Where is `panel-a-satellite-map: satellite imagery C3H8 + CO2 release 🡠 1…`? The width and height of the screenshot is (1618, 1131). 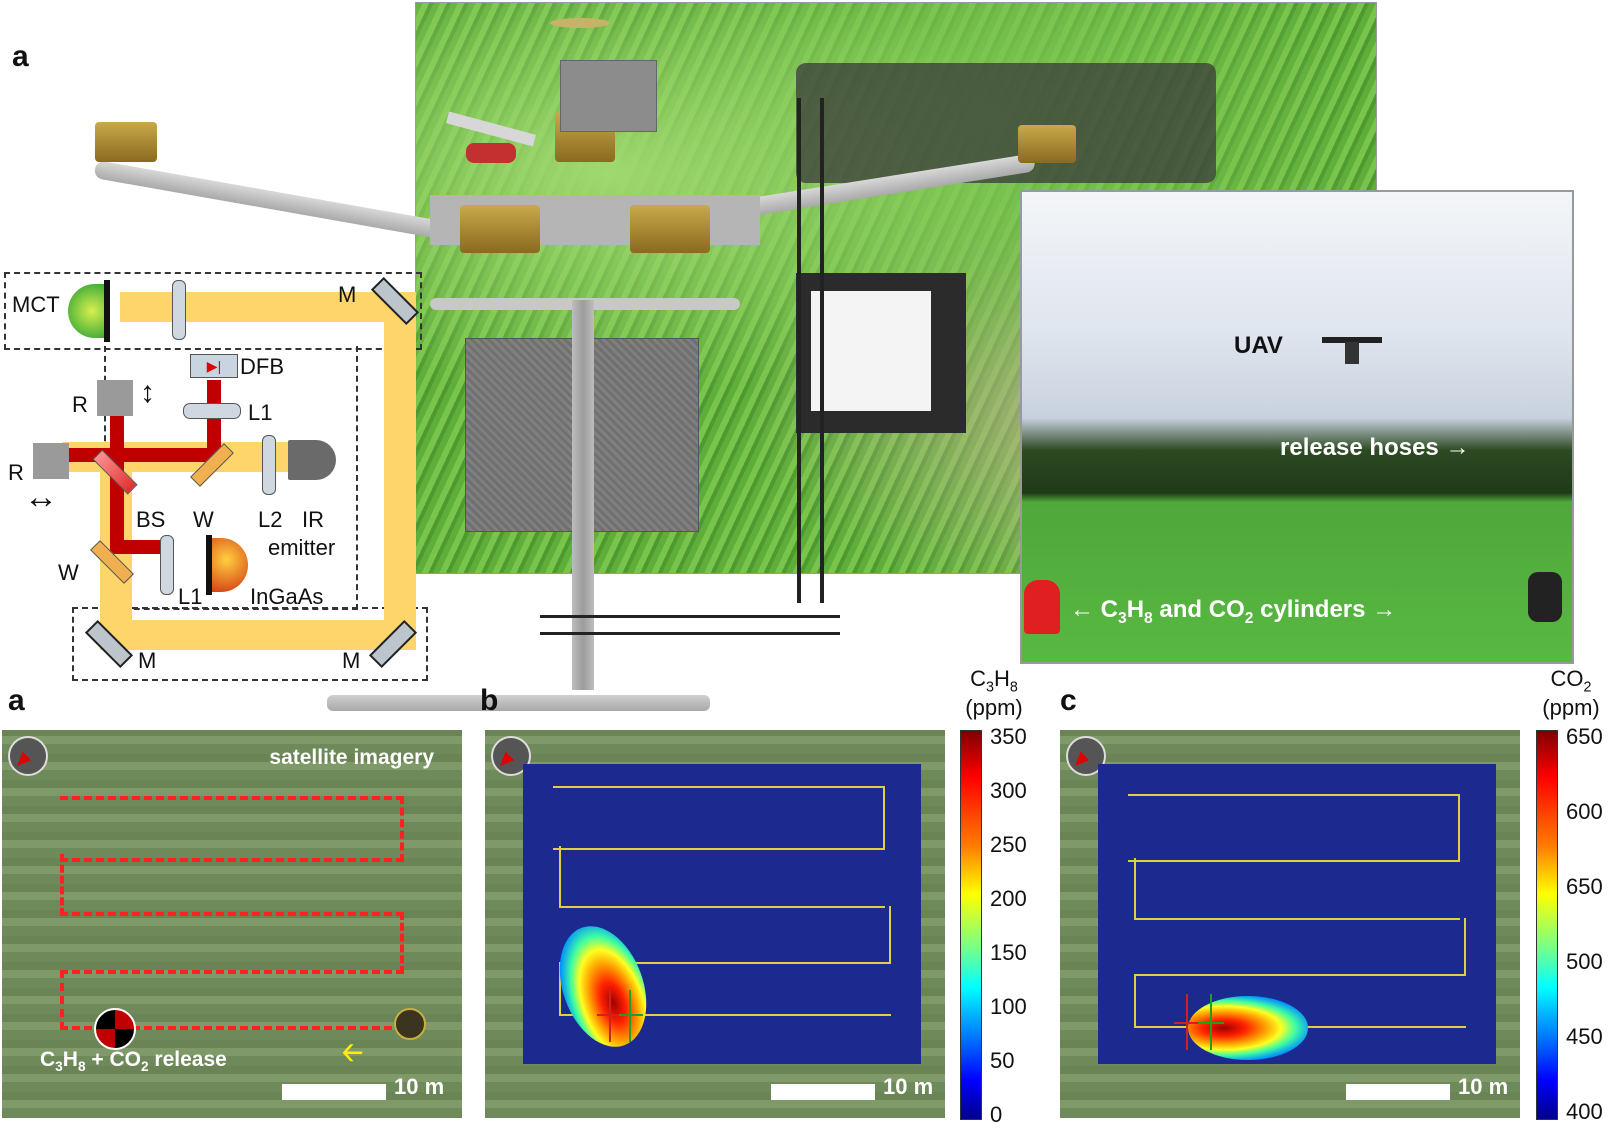 panel-a-satellite-map: satellite imagery C3H8 + CO2 release 🡠 1… is located at coordinates (232, 924).